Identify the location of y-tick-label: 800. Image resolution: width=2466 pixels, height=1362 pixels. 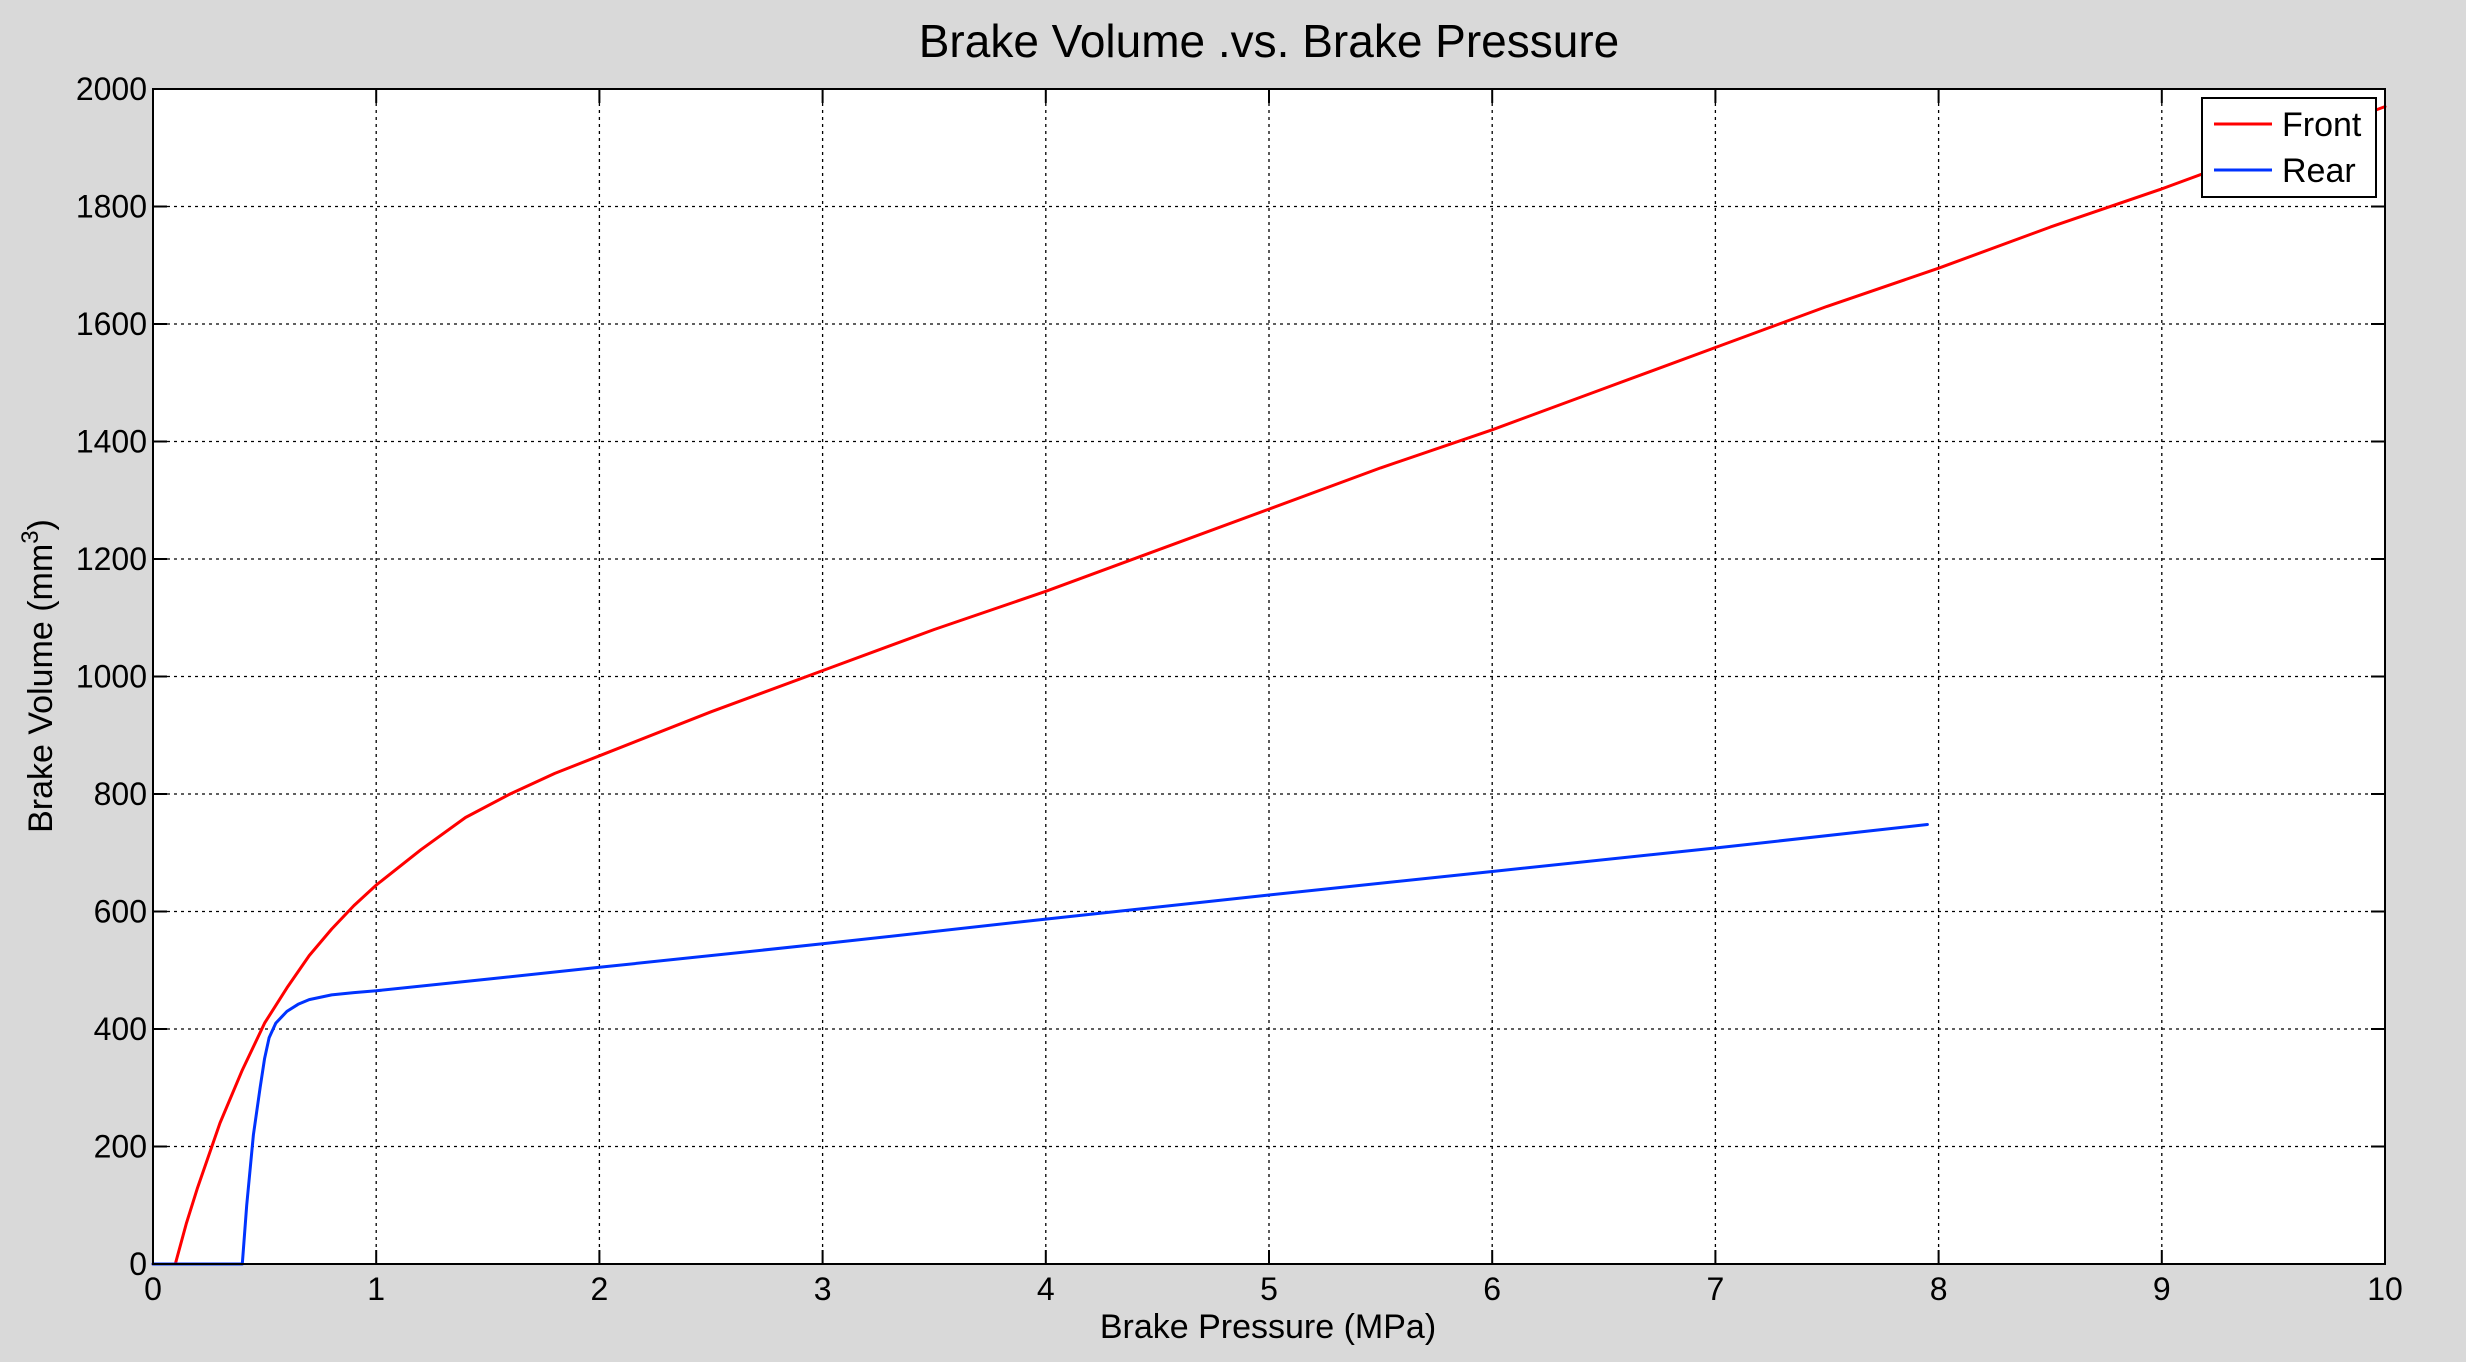
(120, 794).